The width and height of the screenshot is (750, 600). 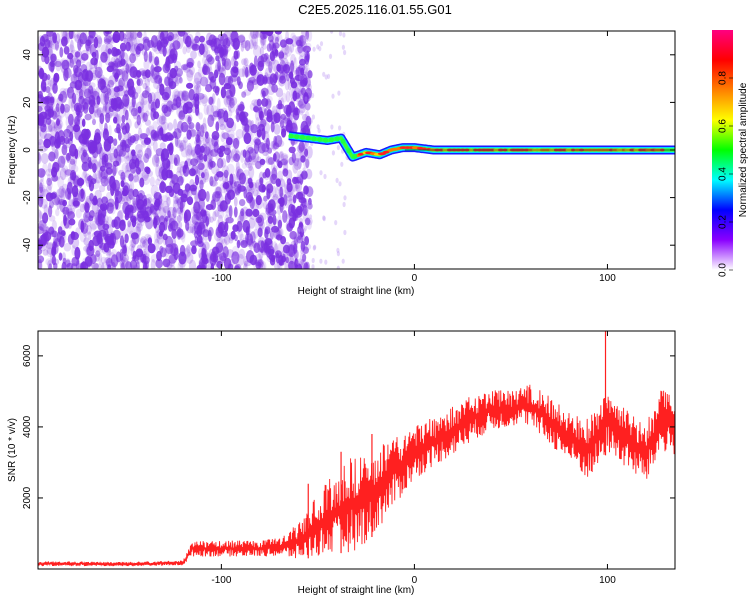 I want to click on ridge-hotspot, so click(x=302, y=137).